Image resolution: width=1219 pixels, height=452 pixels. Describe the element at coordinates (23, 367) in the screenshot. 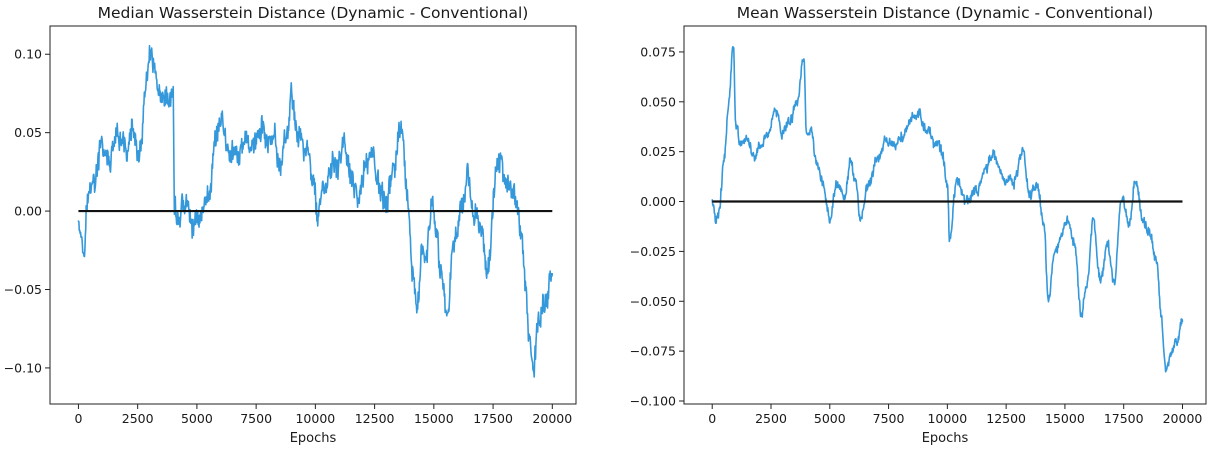

I see `y-tick-label: −0.10` at that location.